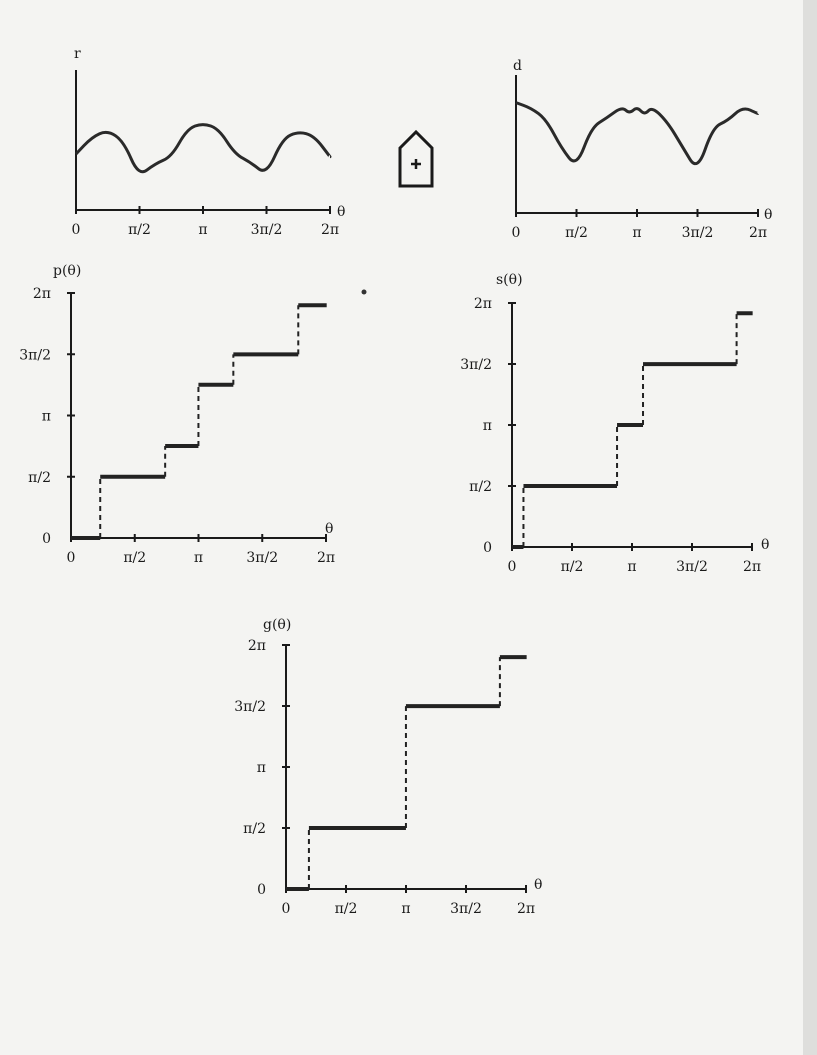 The image size is (817, 1055). What do you see at coordinates (277, 625) in the screenshot?
I see `chart-g-y-axis-label: g(θ)` at bounding box center [277, 625].